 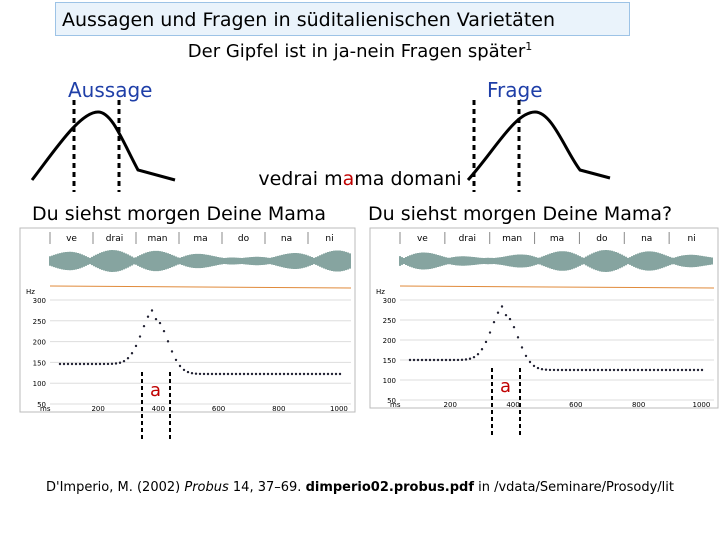 I want to click on sentence-part: vedrai m, so click(x=300, y=179).